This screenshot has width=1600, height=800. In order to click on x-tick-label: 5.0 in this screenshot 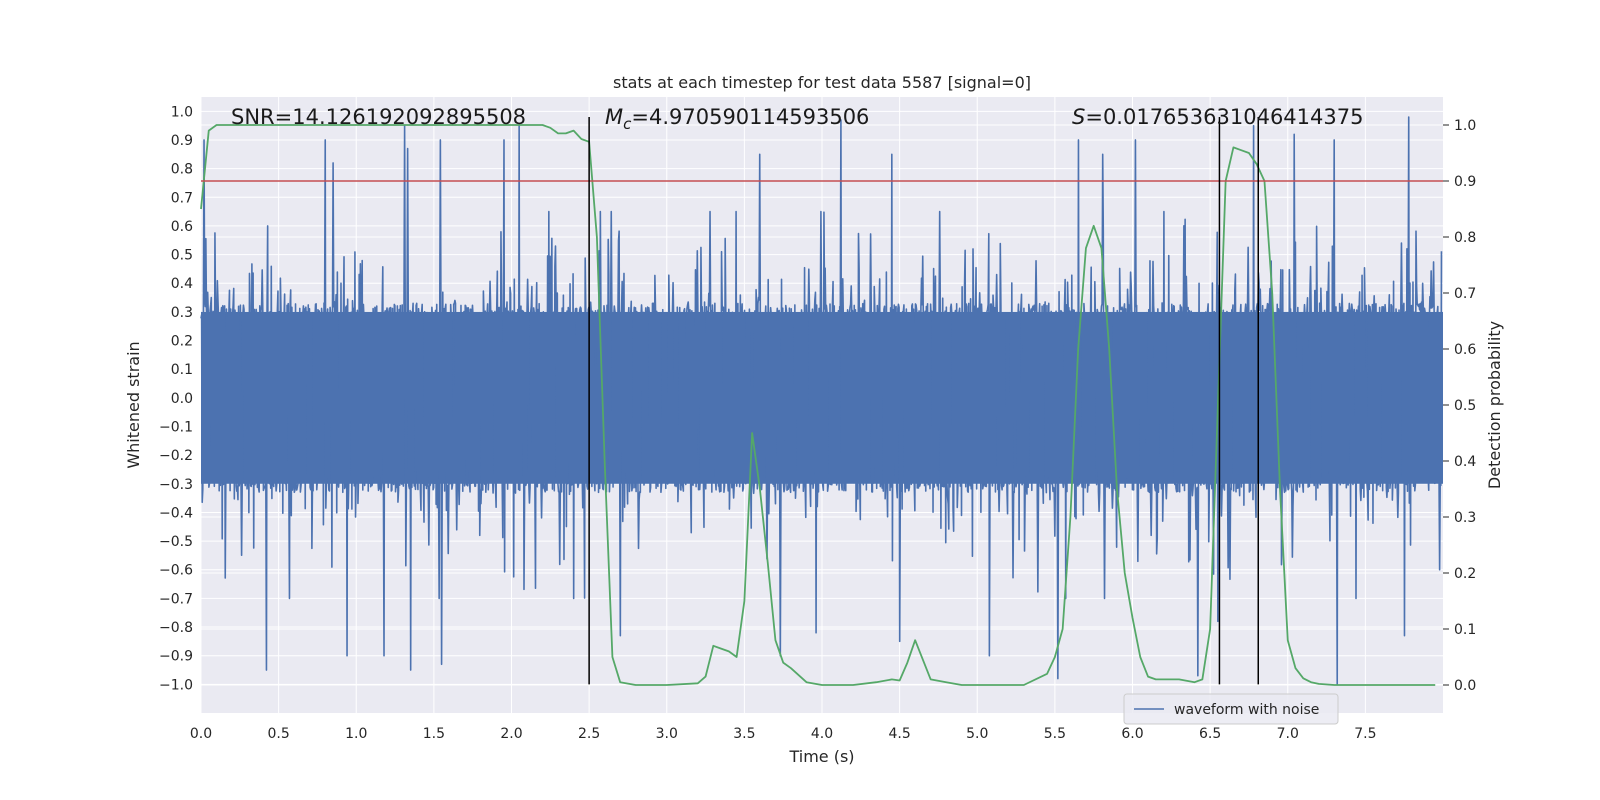, I will do `click(977, 734)`.